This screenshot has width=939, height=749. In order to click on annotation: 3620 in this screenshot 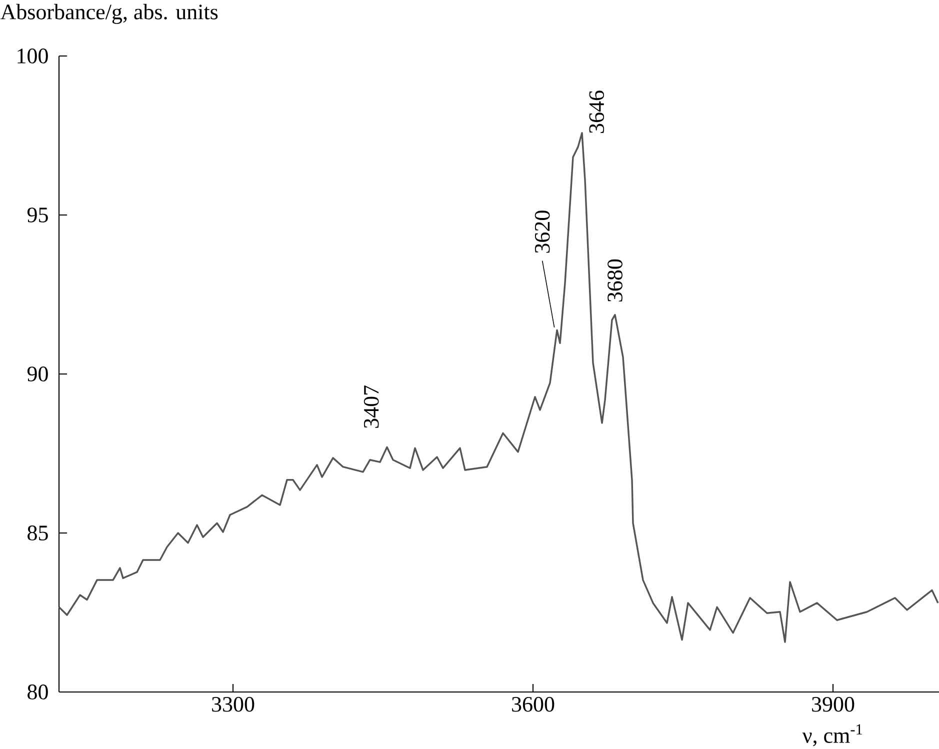, I will do `click(542, 231)`.